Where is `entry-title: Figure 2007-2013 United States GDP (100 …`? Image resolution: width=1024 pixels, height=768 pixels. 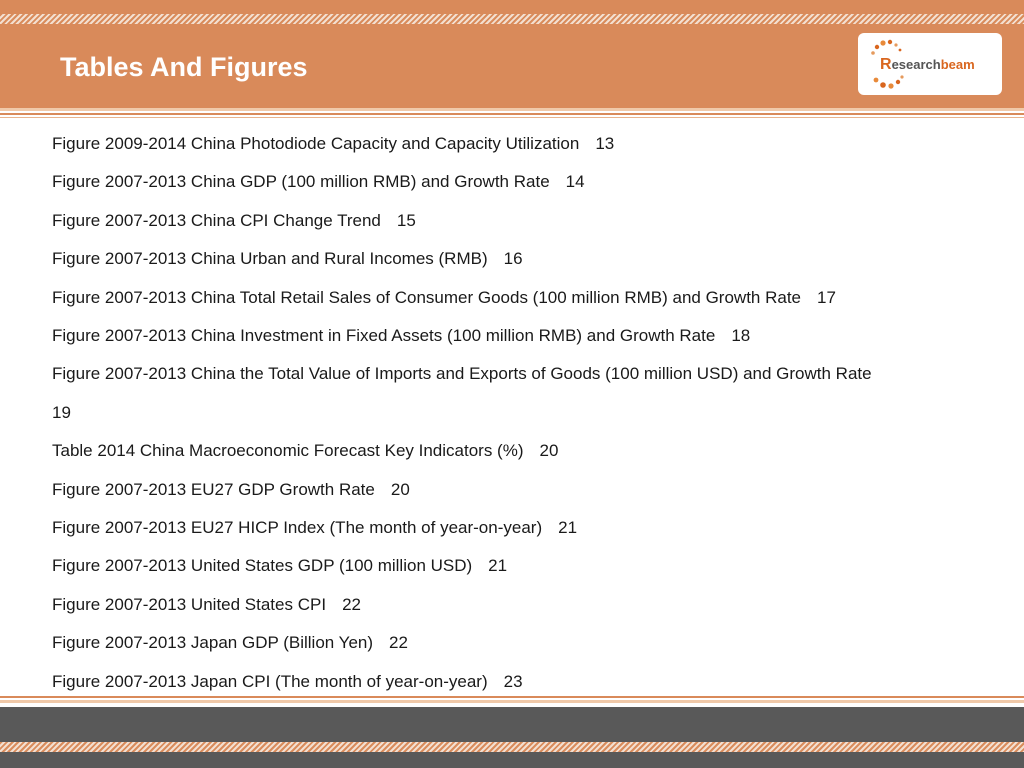 entry-title: Figure 2007-2013 United States GDP (100 … is located at coordinates (262, 566).